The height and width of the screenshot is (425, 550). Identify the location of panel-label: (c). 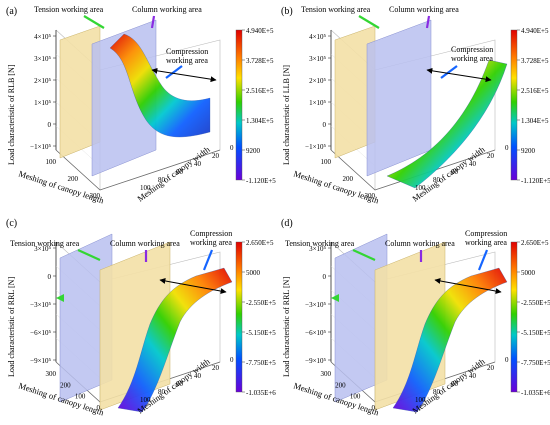
(11, 223).